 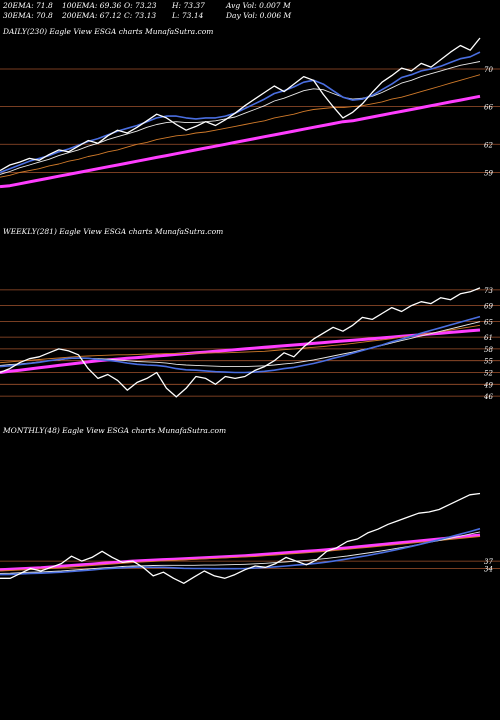 I want to click on daily-ema100-line, so click(x=240, y=126).